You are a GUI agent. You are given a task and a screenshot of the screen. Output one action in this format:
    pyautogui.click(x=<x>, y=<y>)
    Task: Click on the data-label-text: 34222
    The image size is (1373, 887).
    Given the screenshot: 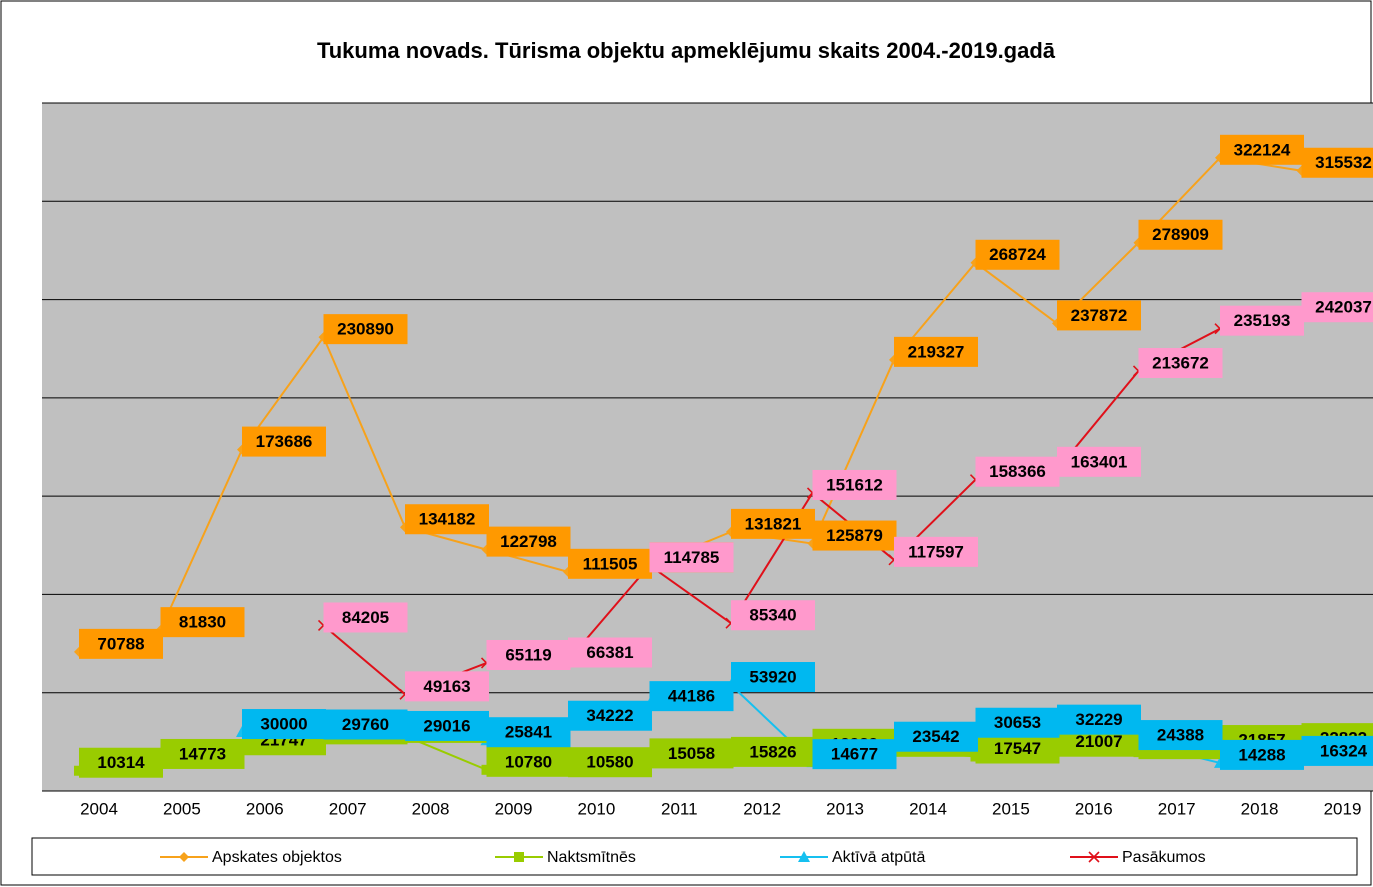 What is the action you would take?
    pyautogui.click(x=609, y=715)
    